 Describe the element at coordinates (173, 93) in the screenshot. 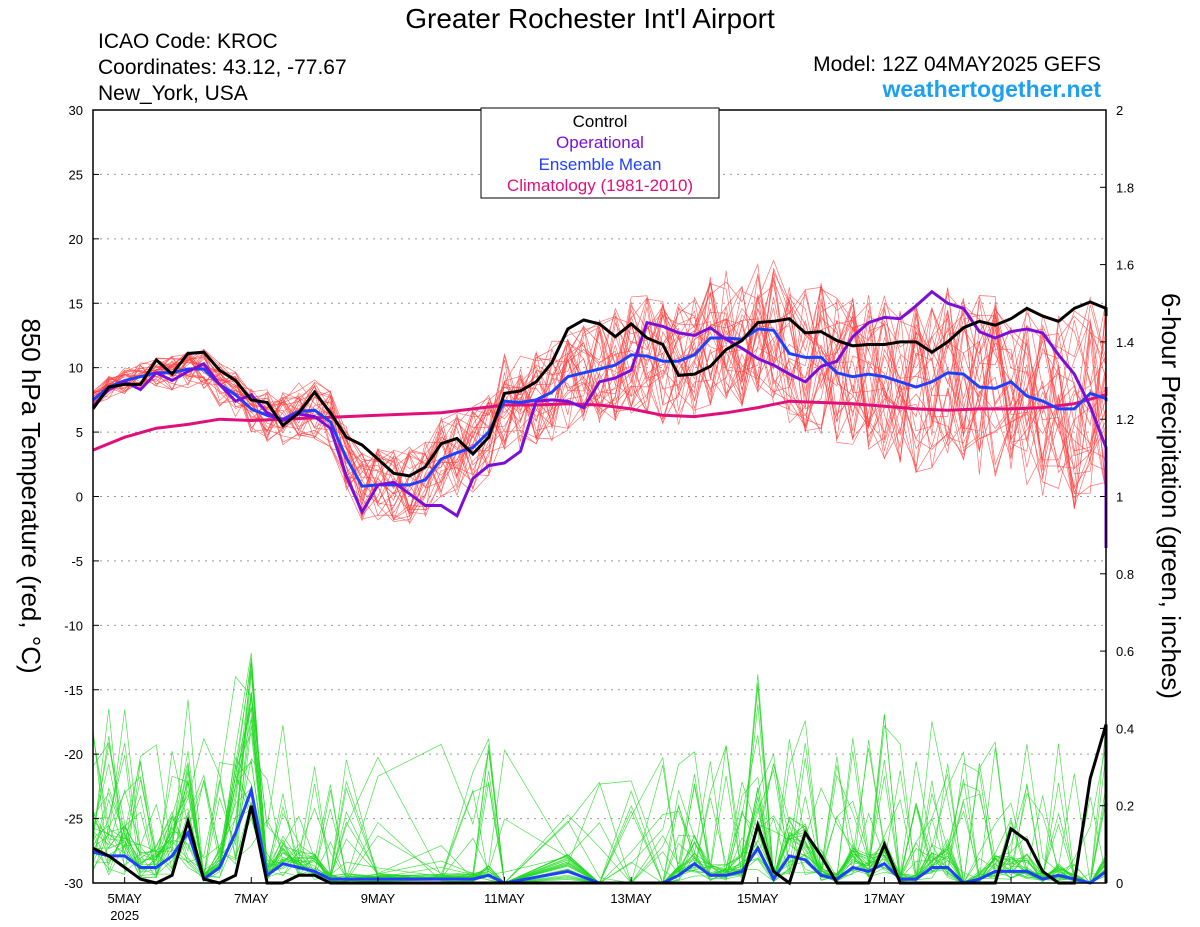

I see `location: New_York, USA` at that location.